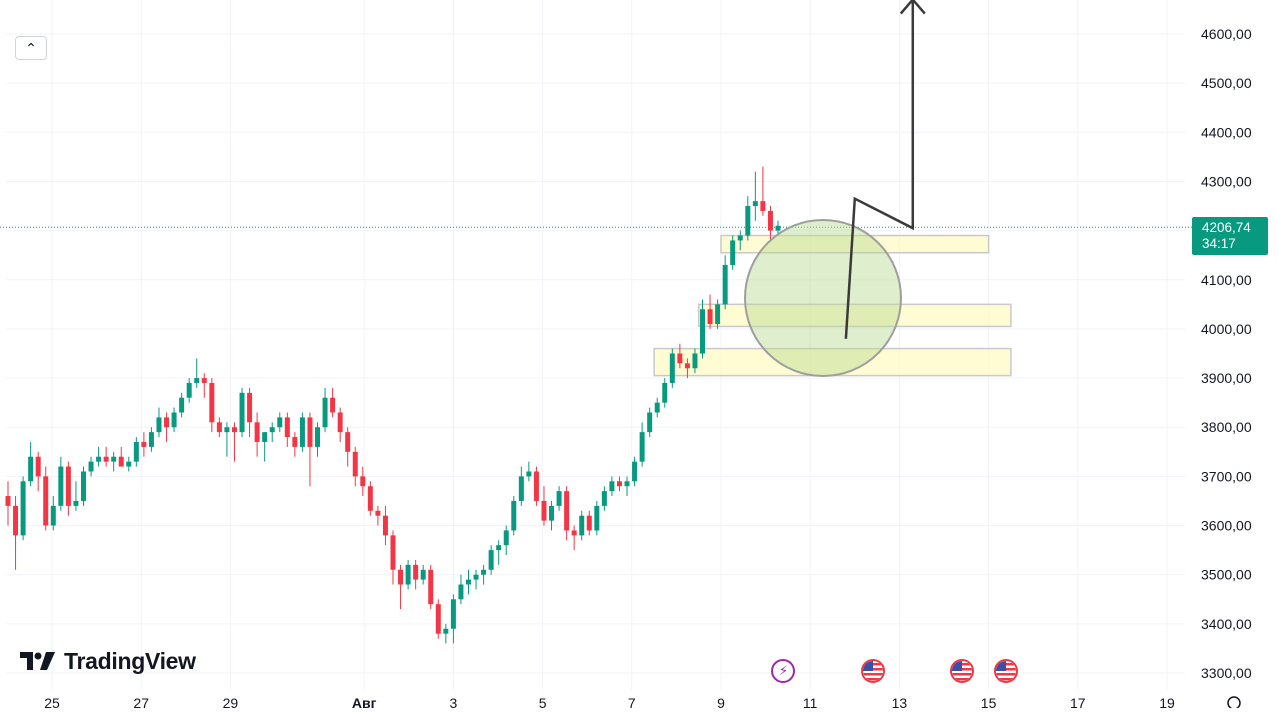 Image resolution: width=1279 pixels, height=713 pixels. What do you see at coordinates (1234, 703) in the screenshot?
I see `settings-icon` at bounding box center [1234, 703].